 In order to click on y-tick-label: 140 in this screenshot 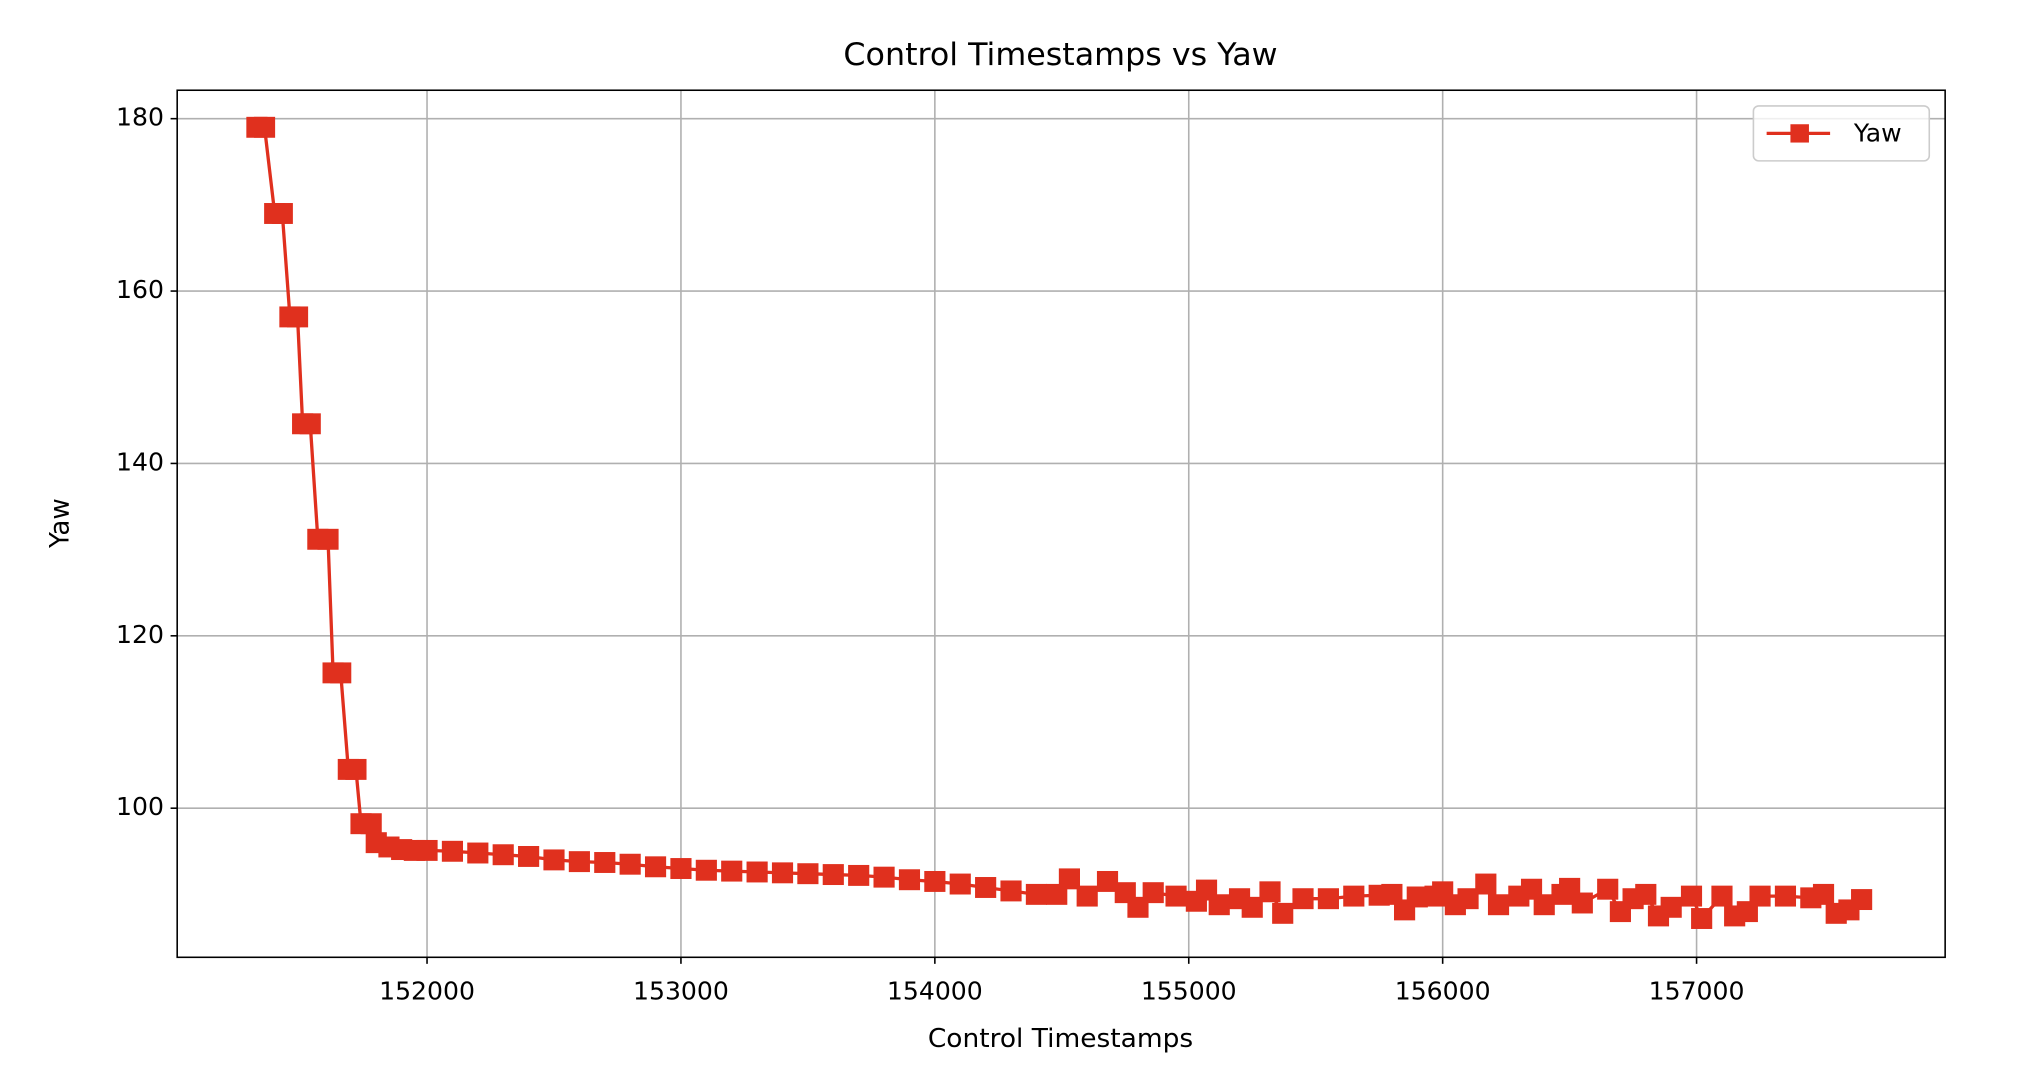, I will do `click(140, 462)`.